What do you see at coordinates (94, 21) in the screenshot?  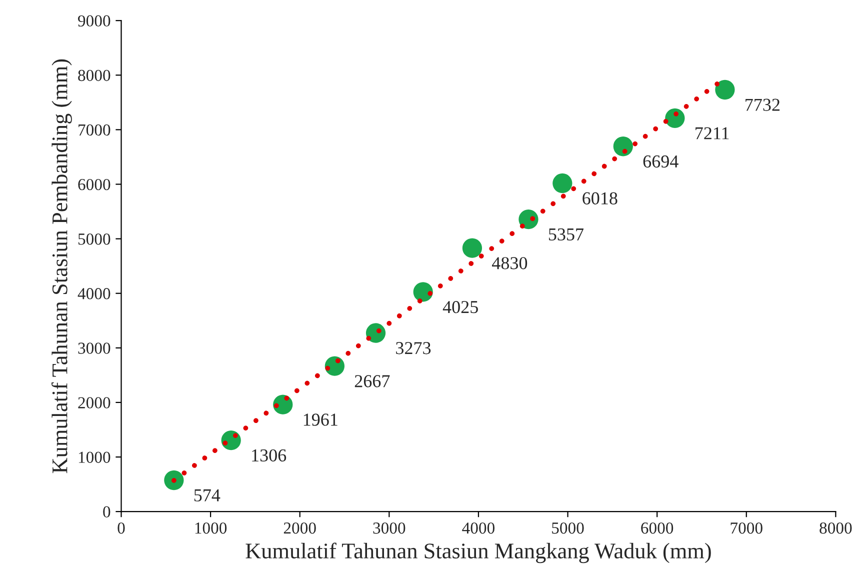 I see `y-tick-label: 9000` at bounding box center [94, 21].